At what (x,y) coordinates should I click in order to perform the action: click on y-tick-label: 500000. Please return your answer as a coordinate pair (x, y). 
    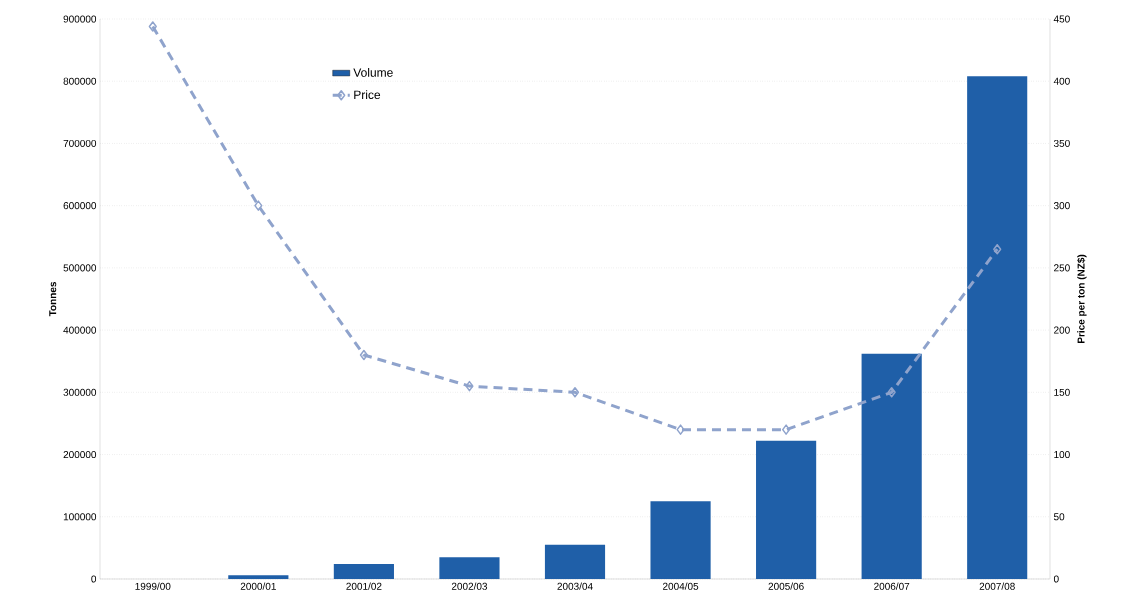
    Looking at the image, I should click on (80, 268).